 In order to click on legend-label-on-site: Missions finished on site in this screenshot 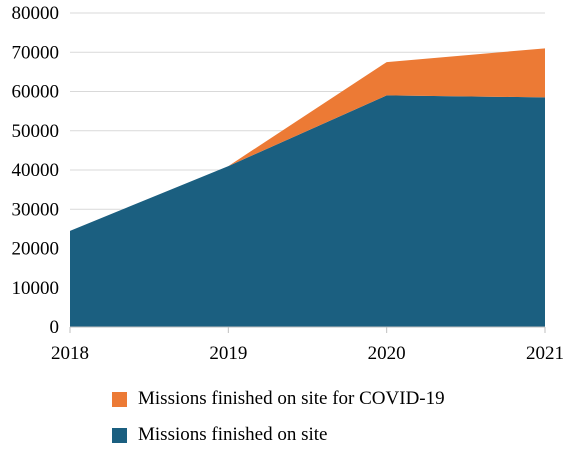, I will do `click(233, 434)`.